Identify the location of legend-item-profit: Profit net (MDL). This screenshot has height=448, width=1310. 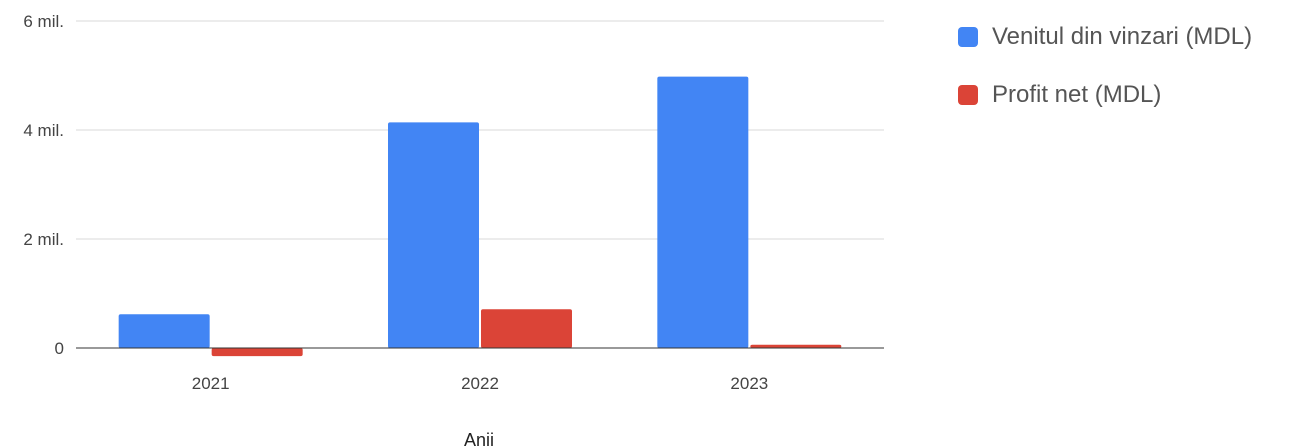
(1105, 95).